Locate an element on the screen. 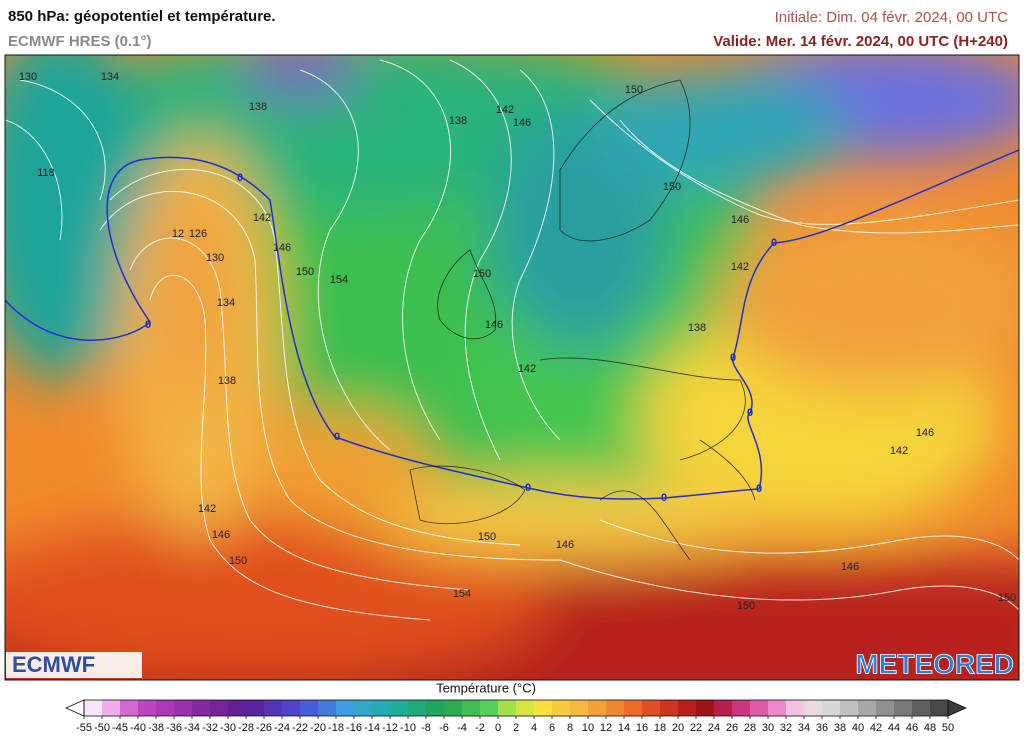  colorbar-tick-label: -18 is located at coordinates (336, 728).